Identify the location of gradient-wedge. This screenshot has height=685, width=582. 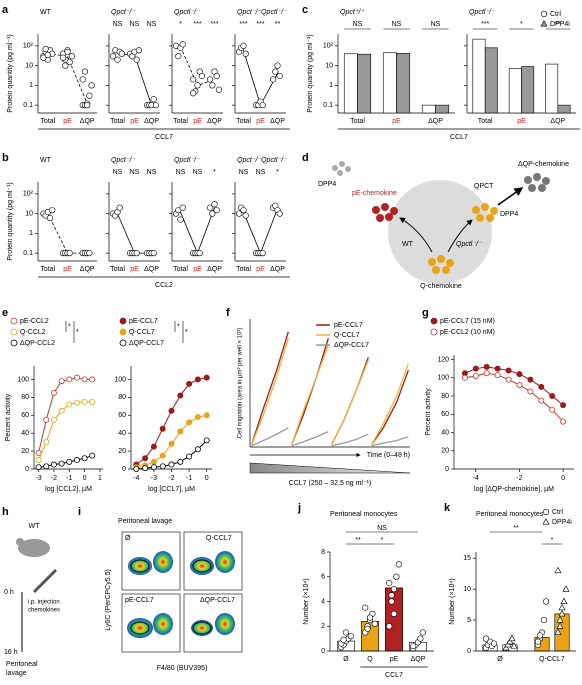
(330, 468).